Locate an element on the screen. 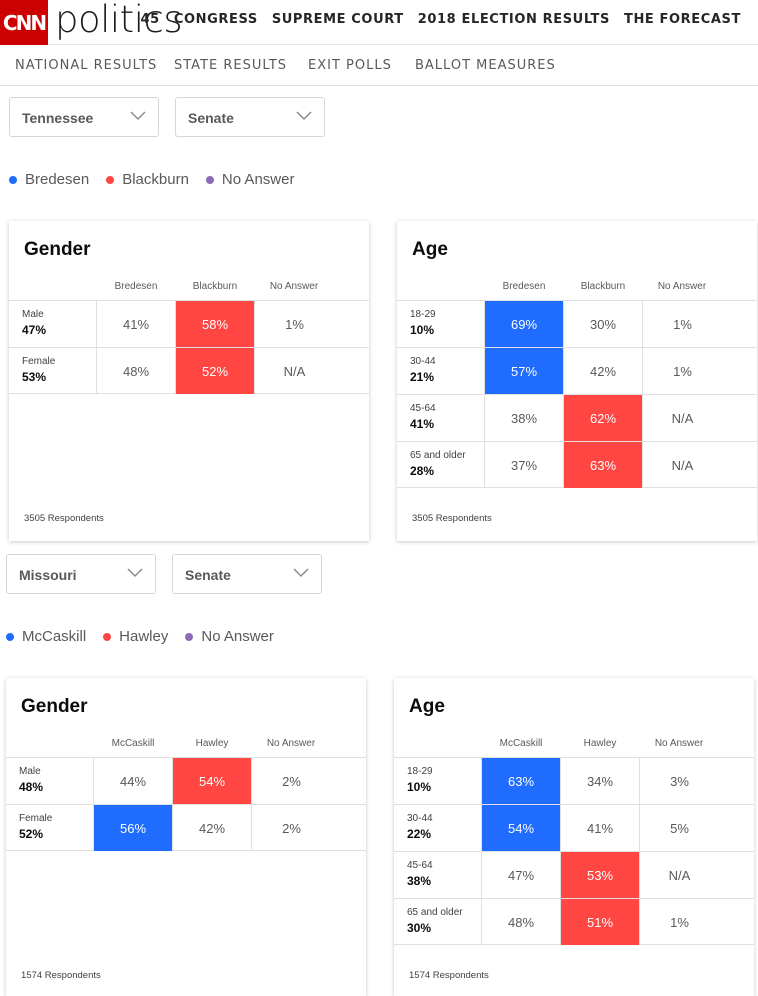 The height and width of the screenshot is (996, 758). result-cell: 38% is located at coordinates (524, 418).